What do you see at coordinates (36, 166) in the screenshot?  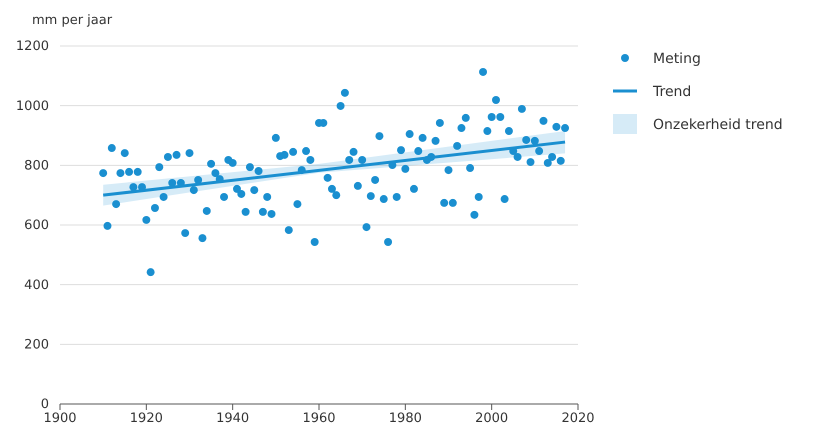 I see `y-tick-label: 800` at bounding box center [36, 166].